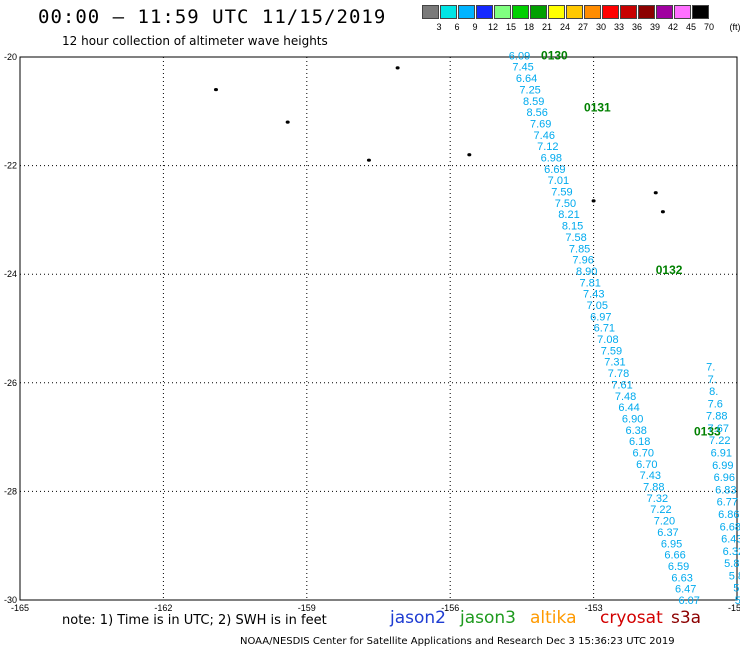  I want to click on colorbar-label: 15, so click(511, 27).